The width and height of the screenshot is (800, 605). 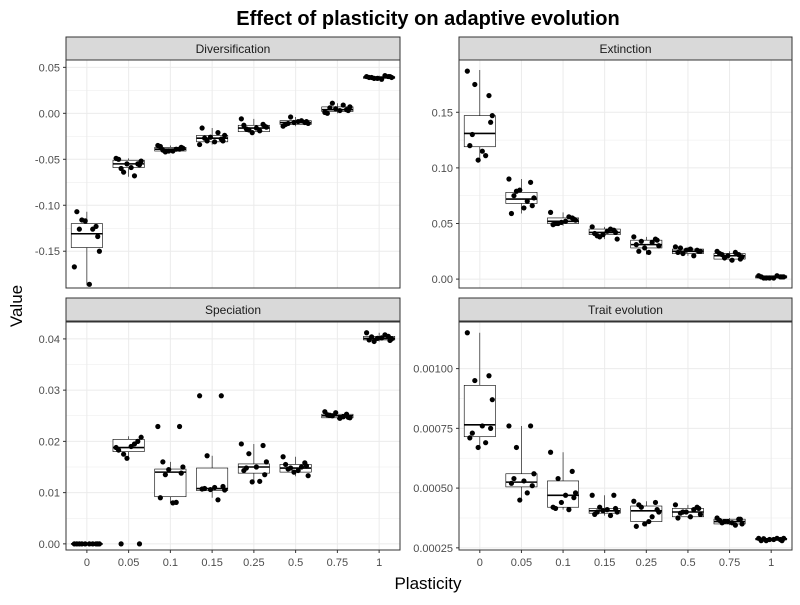 What do you see at coordinates (771, 563) in the screenshot?
I see `x-tick-label: 1` at bounding box center [771, 563].